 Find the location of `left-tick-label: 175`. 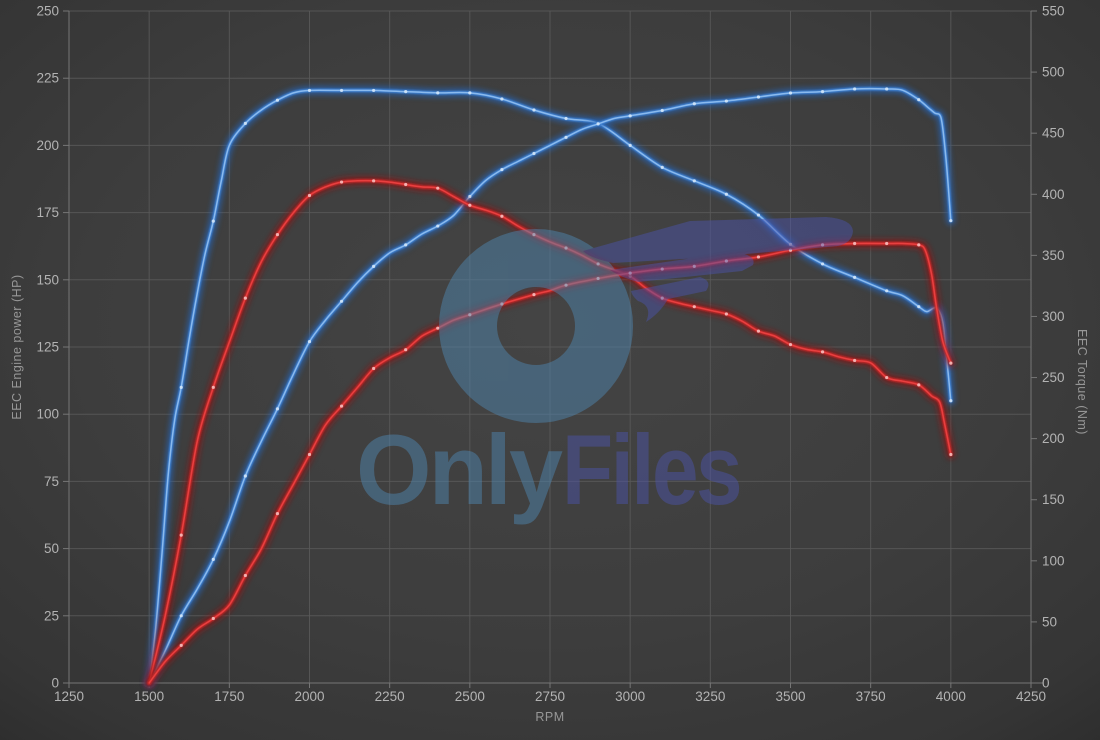

left-tick-label: 175 is located at coordinates (47, 212).